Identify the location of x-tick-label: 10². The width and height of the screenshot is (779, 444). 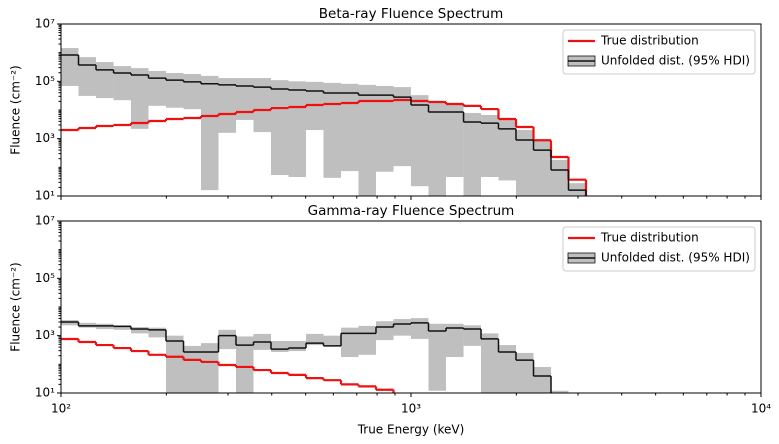
(61, 409).